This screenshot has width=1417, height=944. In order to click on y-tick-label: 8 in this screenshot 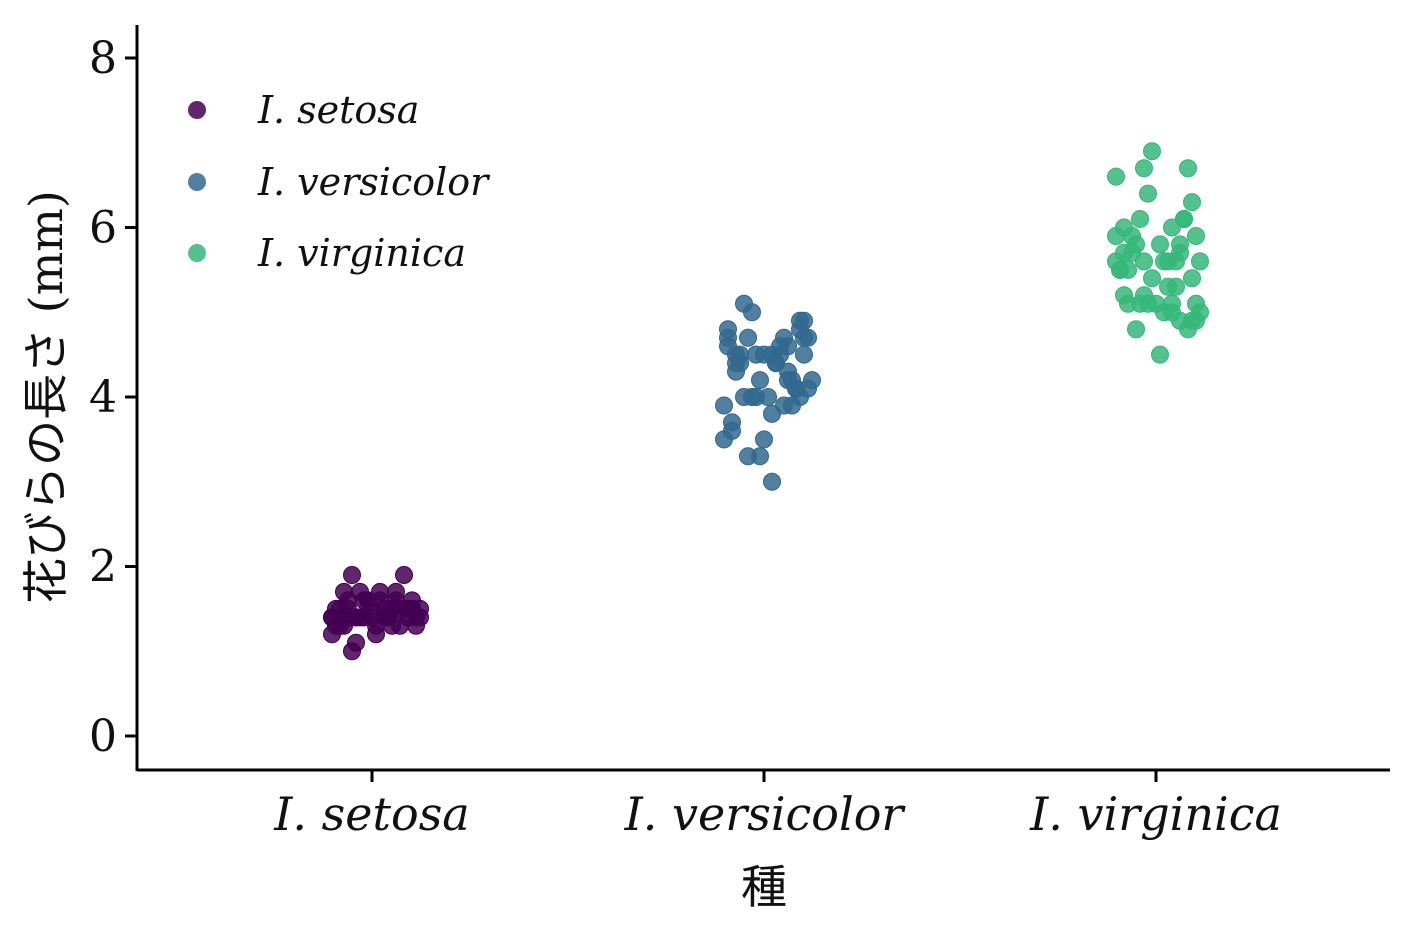, I will do `click(103, 58)`.